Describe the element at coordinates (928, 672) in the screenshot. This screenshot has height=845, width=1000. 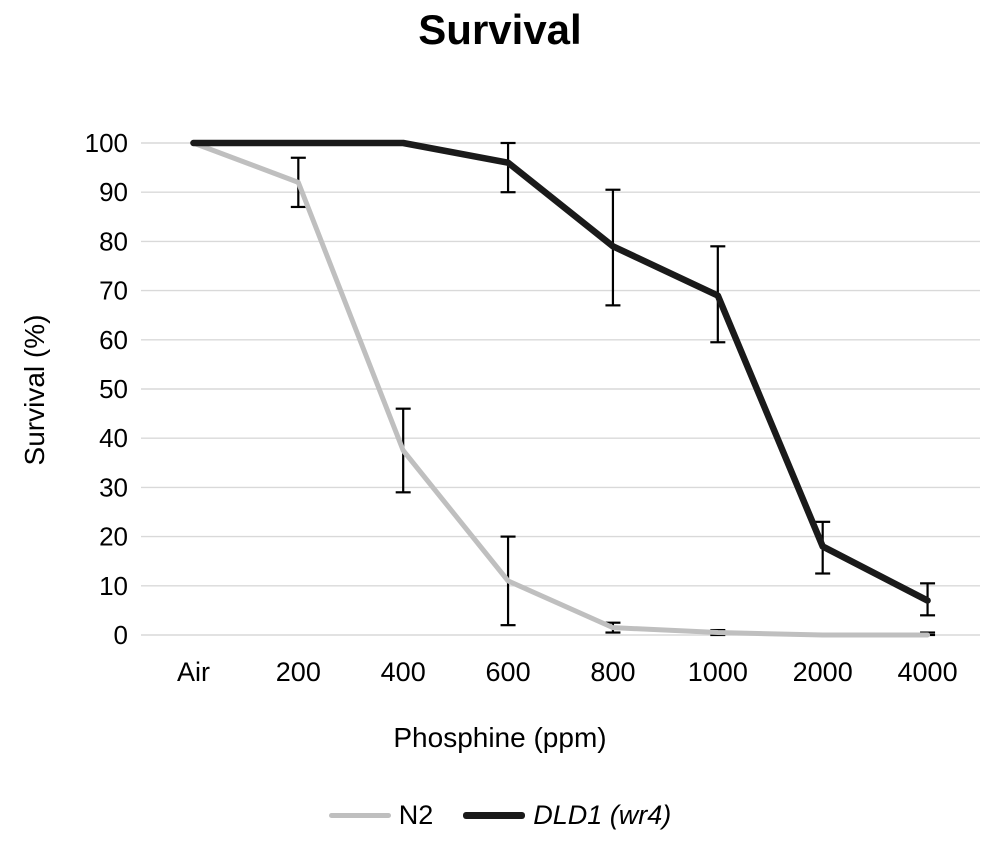
I see `x-tick-label: 4000` at that location.